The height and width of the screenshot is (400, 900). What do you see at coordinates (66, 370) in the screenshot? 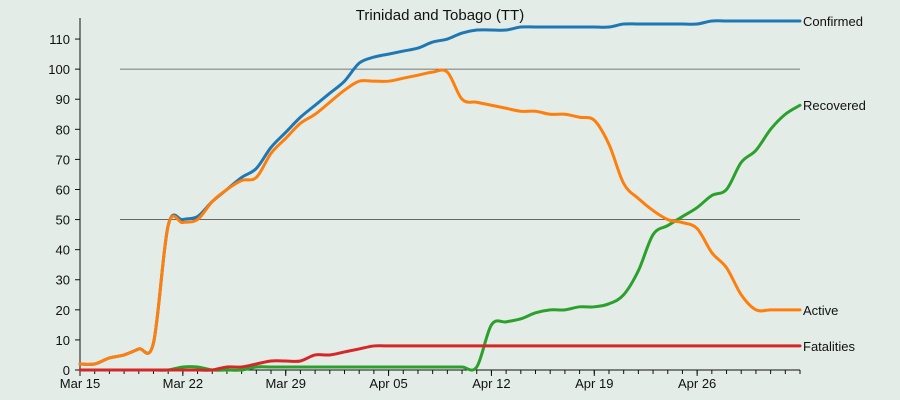
I see `y-tick-label-0: 0` at bounding box center [66, 370].